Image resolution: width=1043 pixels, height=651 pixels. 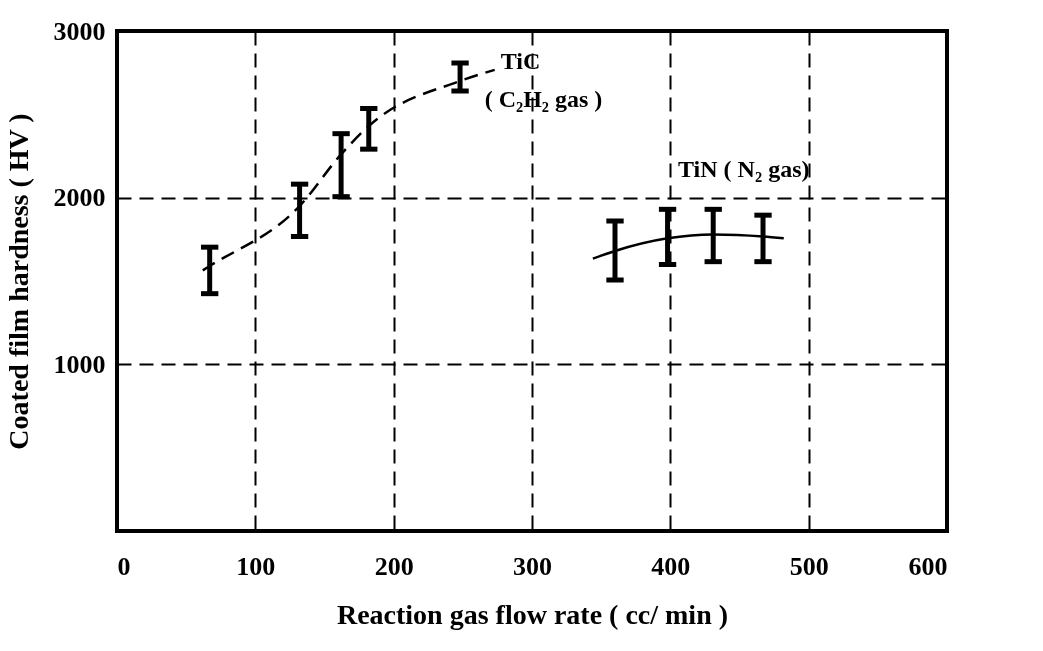 I want to click on annotation: ( C₂H₂ gas ), so click(x=543, y=98).